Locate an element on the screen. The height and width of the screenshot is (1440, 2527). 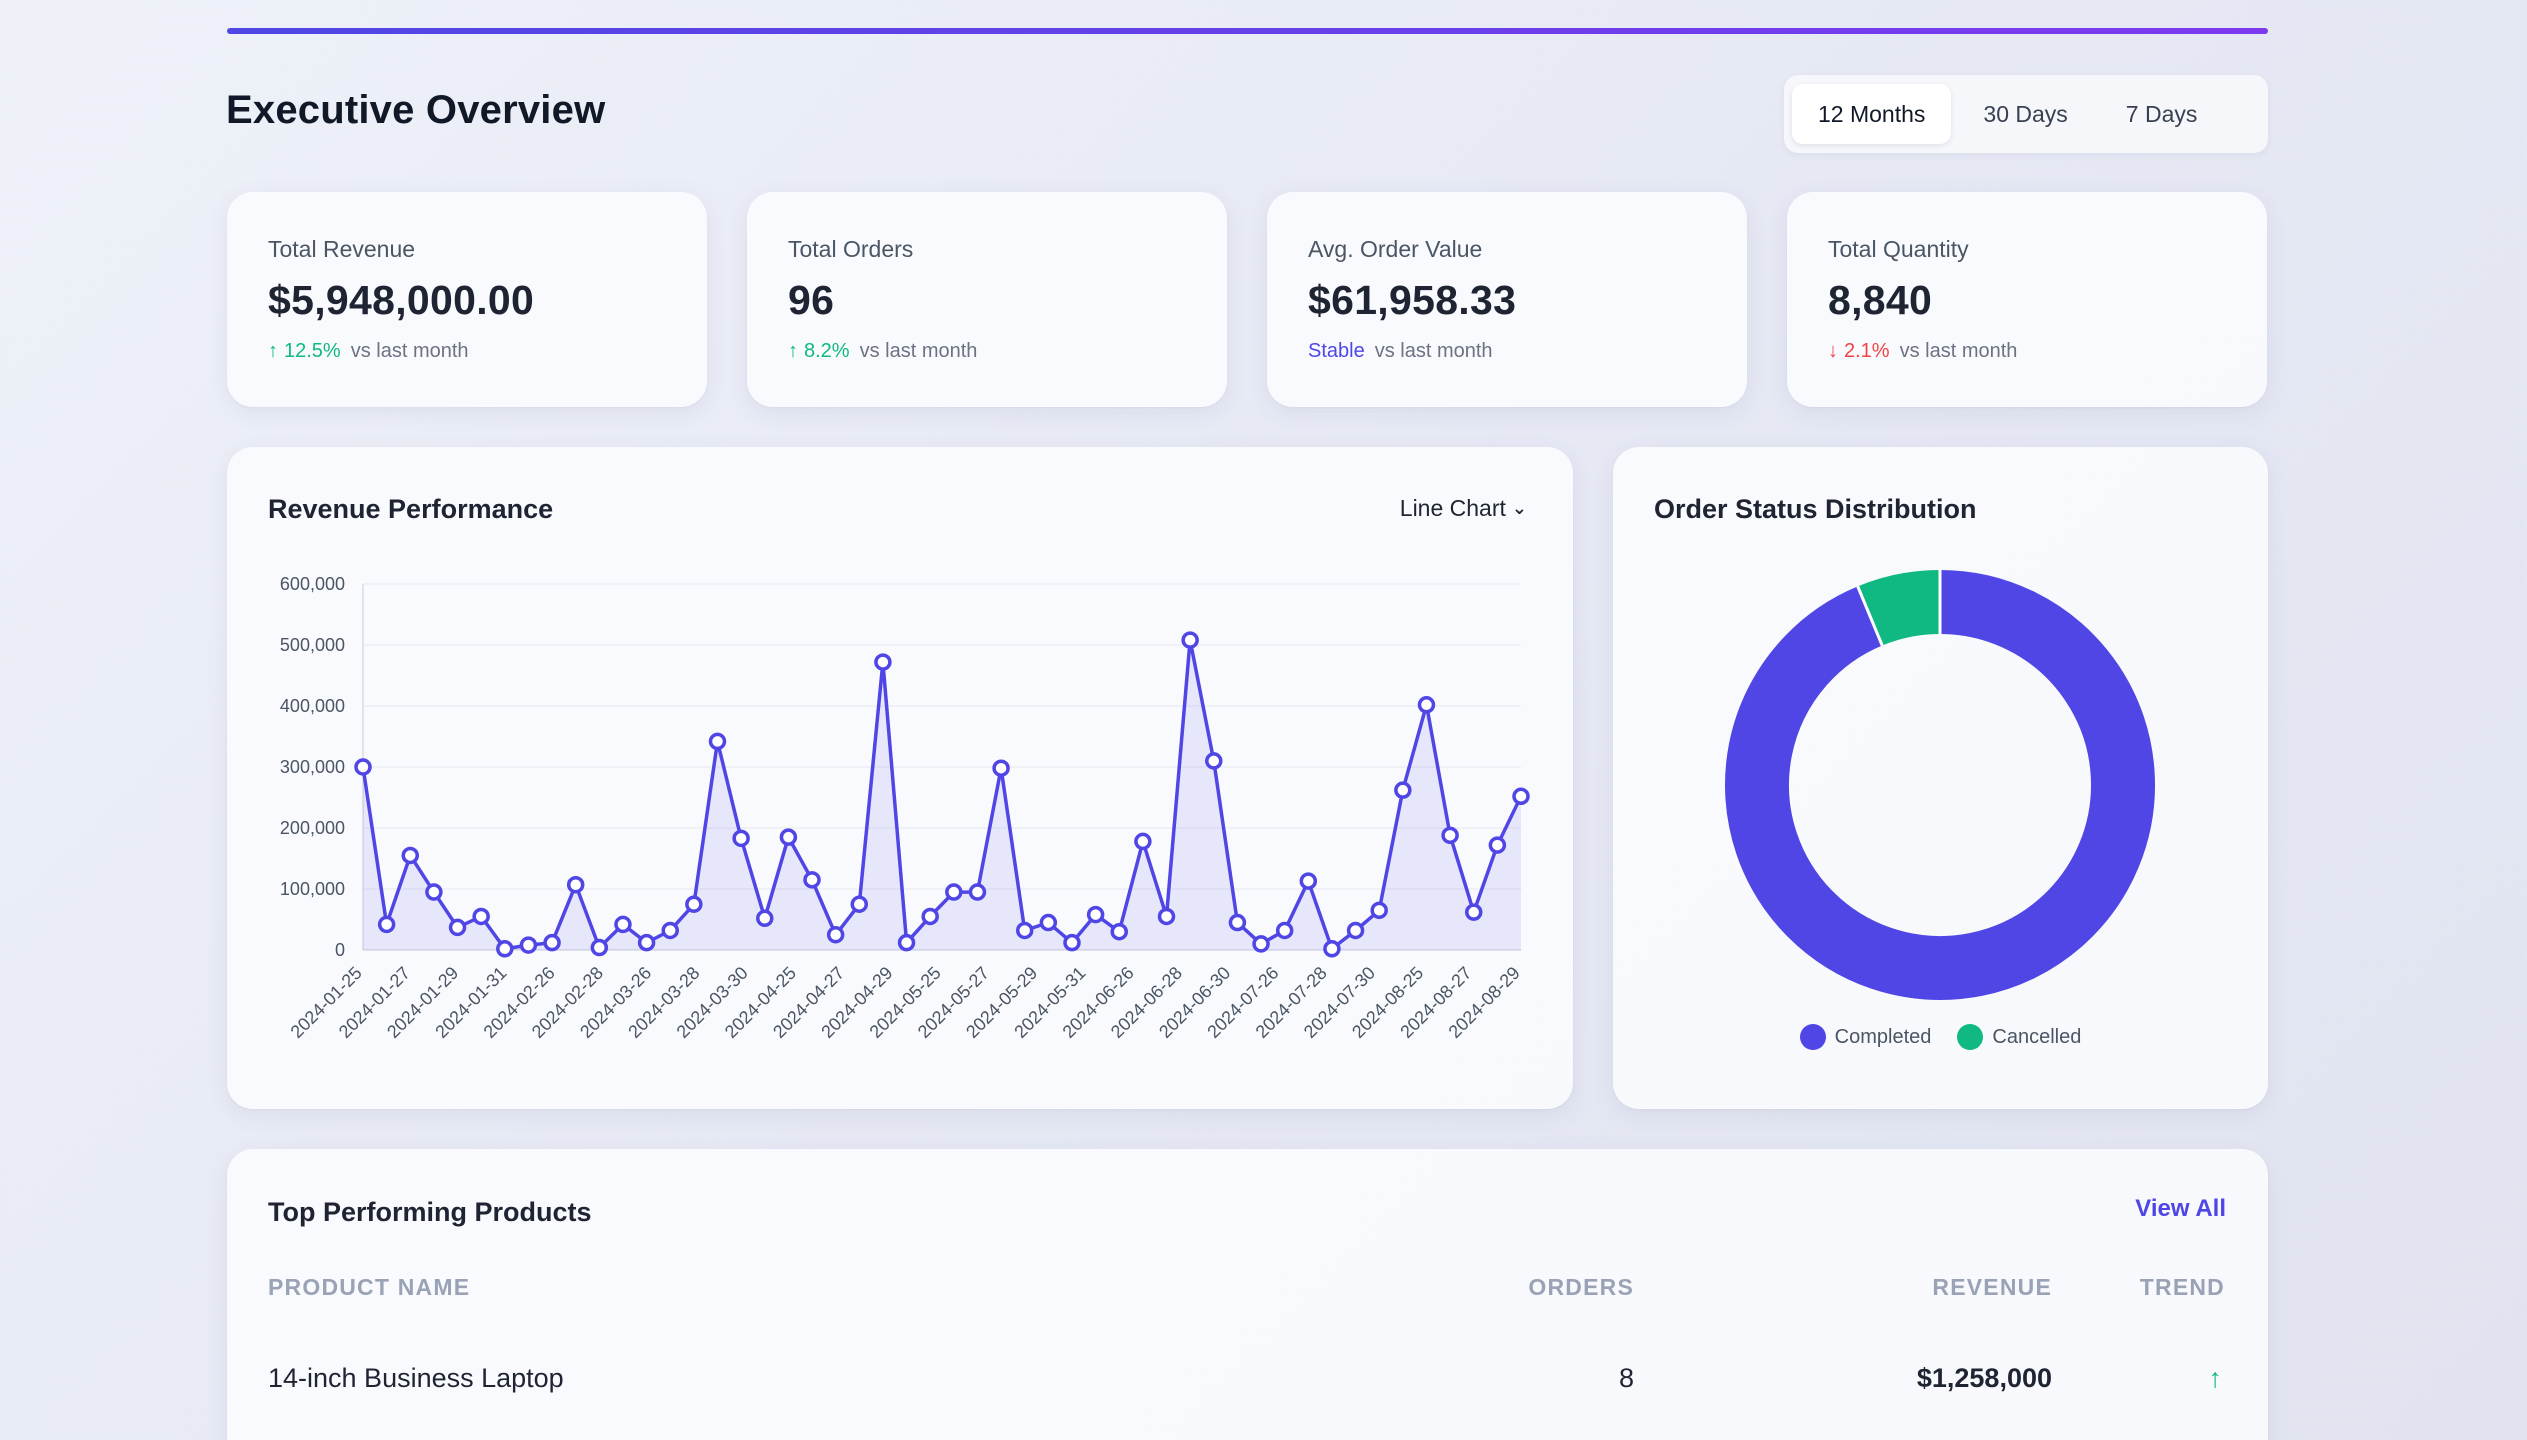
kpi-card-total-orders: Total Orders 96 ↑ 8.2% vs last month is located at coordinates (987, 299).